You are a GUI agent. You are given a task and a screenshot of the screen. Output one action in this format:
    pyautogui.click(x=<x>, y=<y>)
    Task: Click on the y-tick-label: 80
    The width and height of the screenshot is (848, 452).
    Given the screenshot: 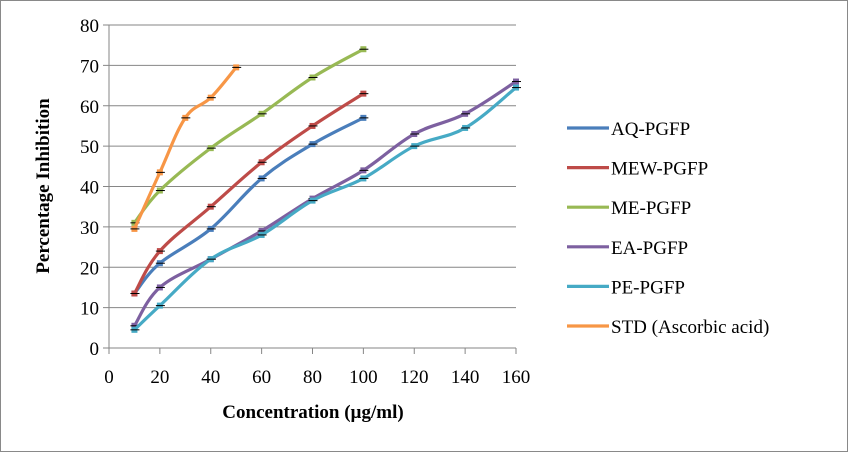 What is the action you would take?
    pyautogui.click(x=89, y=26)
    